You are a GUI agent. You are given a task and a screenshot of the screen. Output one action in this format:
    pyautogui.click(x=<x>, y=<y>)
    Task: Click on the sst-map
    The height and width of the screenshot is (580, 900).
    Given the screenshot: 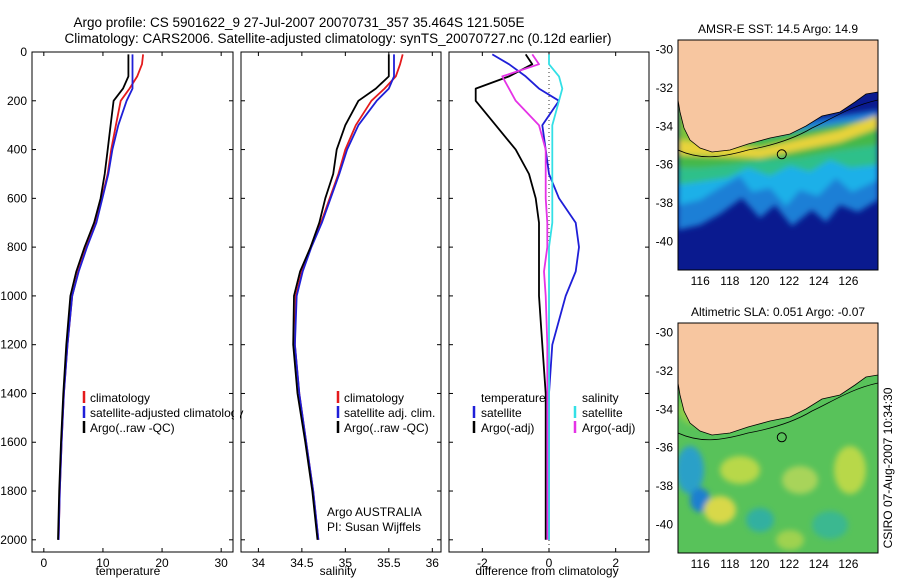 What is the action you would take?
    pyautogui.click(x=778, y=155)
    